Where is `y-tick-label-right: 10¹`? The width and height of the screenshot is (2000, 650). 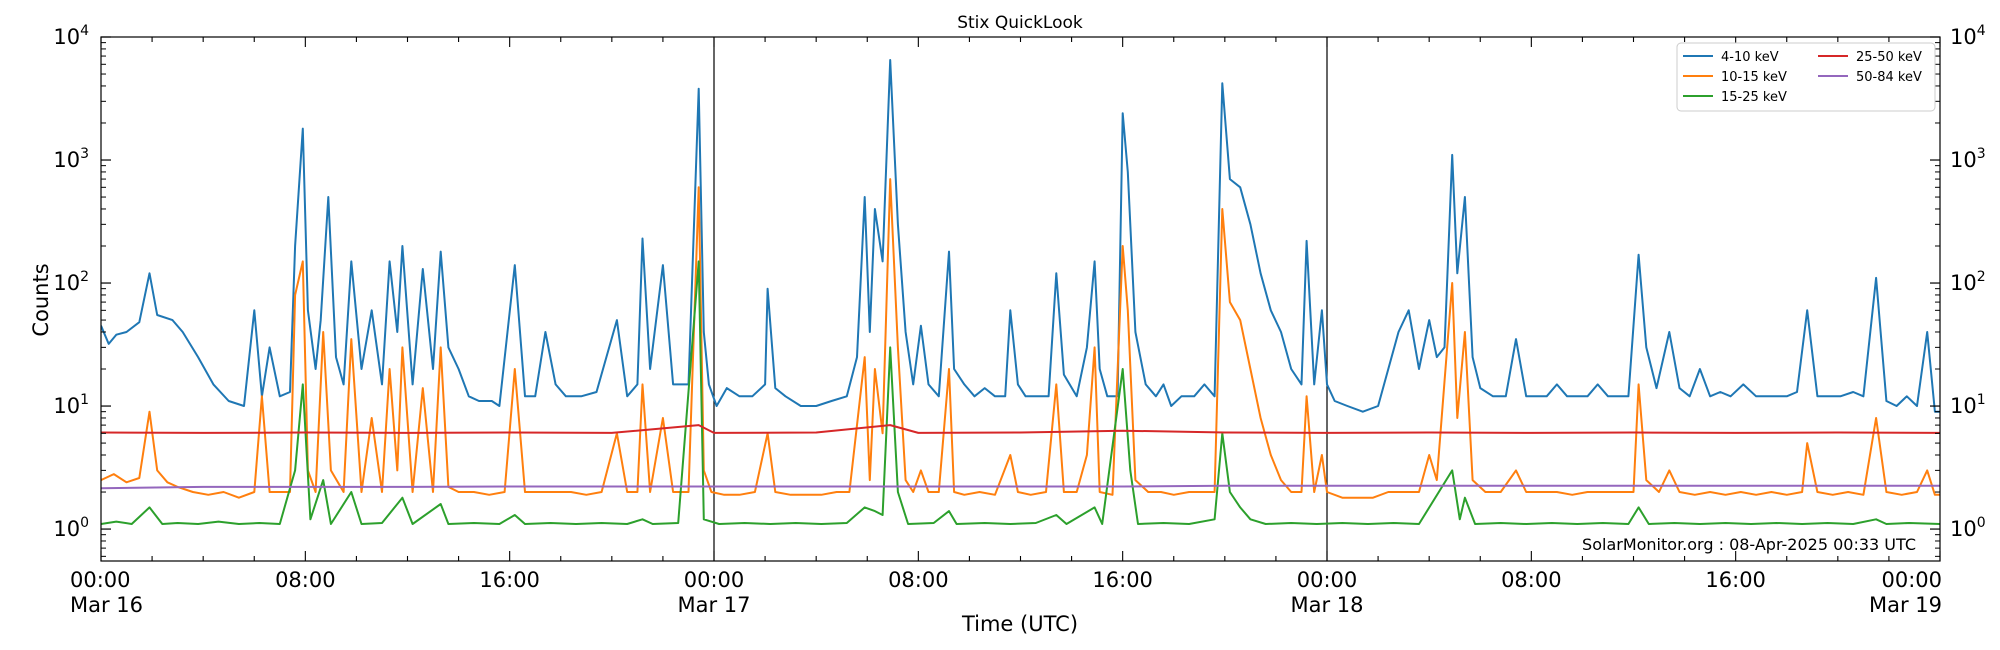 y-tick-label-right: 10¹ is located at coordinates (1968, 405).